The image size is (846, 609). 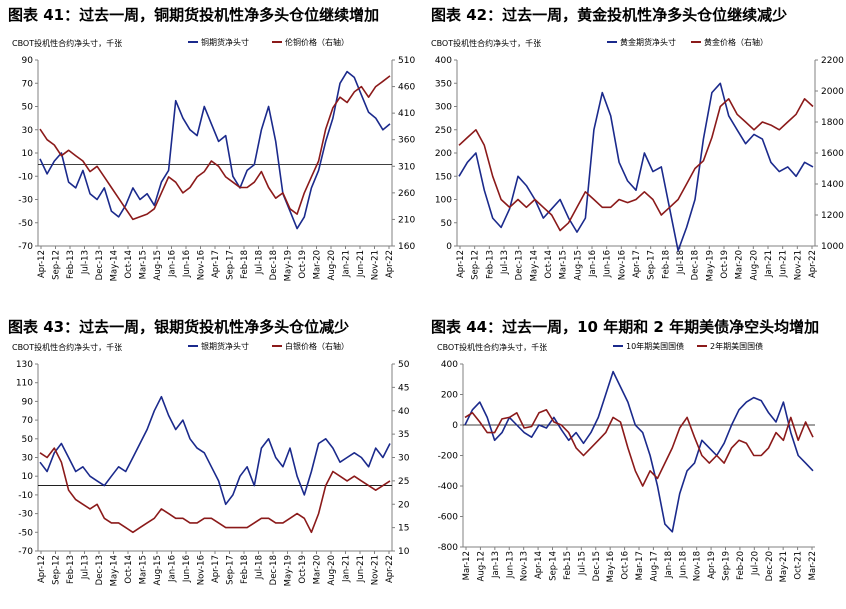 What do you see at coordinates (609, 15) in the screenshot?
I see `chart-title: 图表 42：过去一周，黄金投机性净多头仓位继续减少` at bounding box center [609, 15].